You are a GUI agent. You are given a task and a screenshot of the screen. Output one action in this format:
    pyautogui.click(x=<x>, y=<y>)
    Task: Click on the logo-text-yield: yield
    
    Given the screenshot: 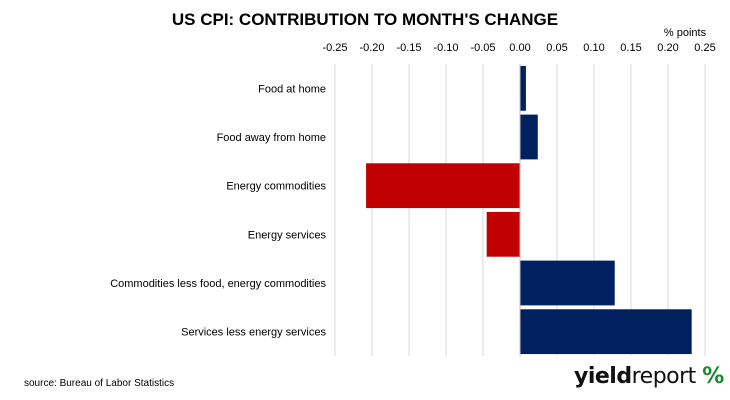 What is the action you would take?
    pyautogui.click(x=603, y=376)
    